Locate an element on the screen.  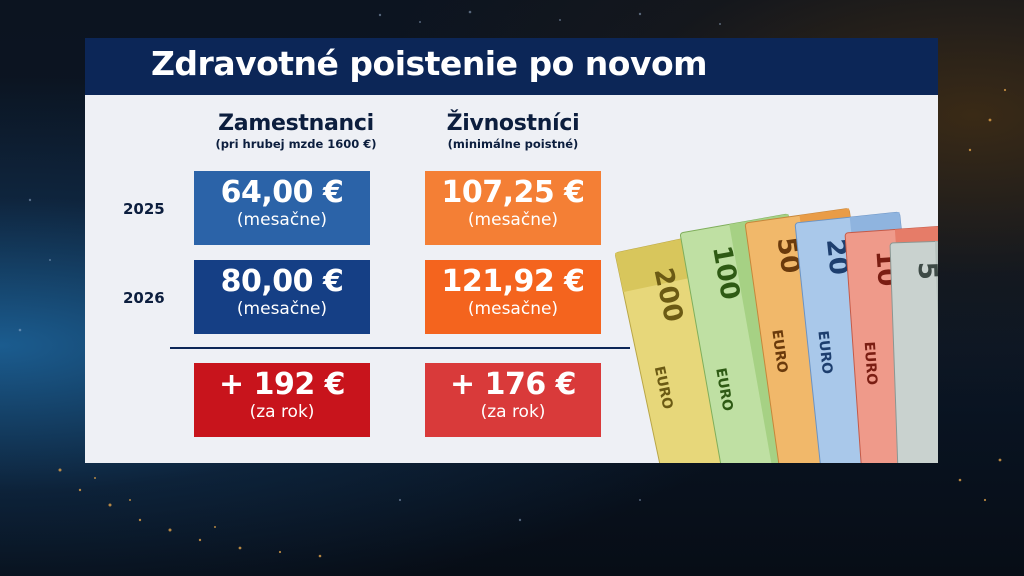
selfemployed-2026-box: 121,92 € (mesačne) is located at coordinates (513, 297).